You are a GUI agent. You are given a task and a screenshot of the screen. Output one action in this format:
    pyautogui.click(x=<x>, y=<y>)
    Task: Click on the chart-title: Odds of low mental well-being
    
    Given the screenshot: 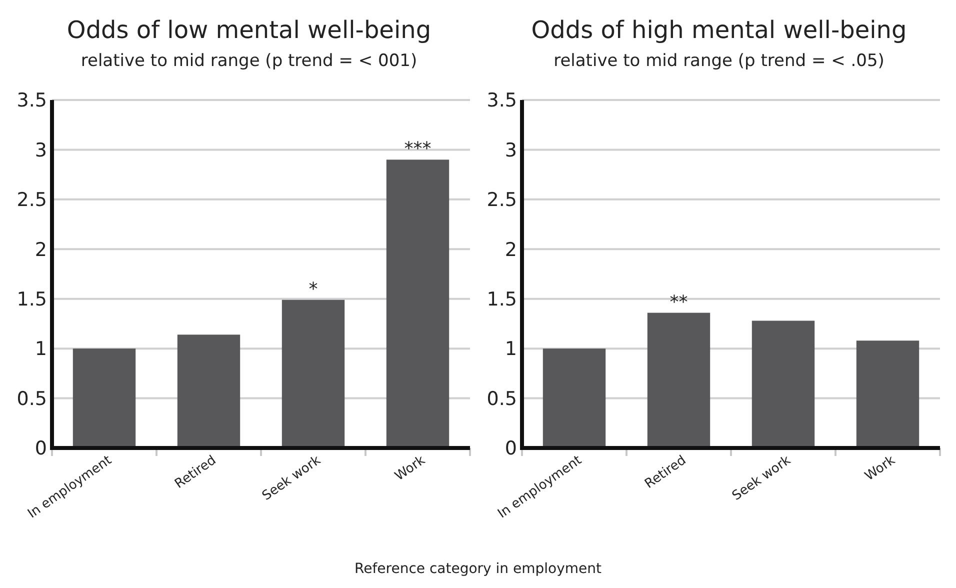 What is the action you would take?
    pyautogui.click(x=249, y=30)
    